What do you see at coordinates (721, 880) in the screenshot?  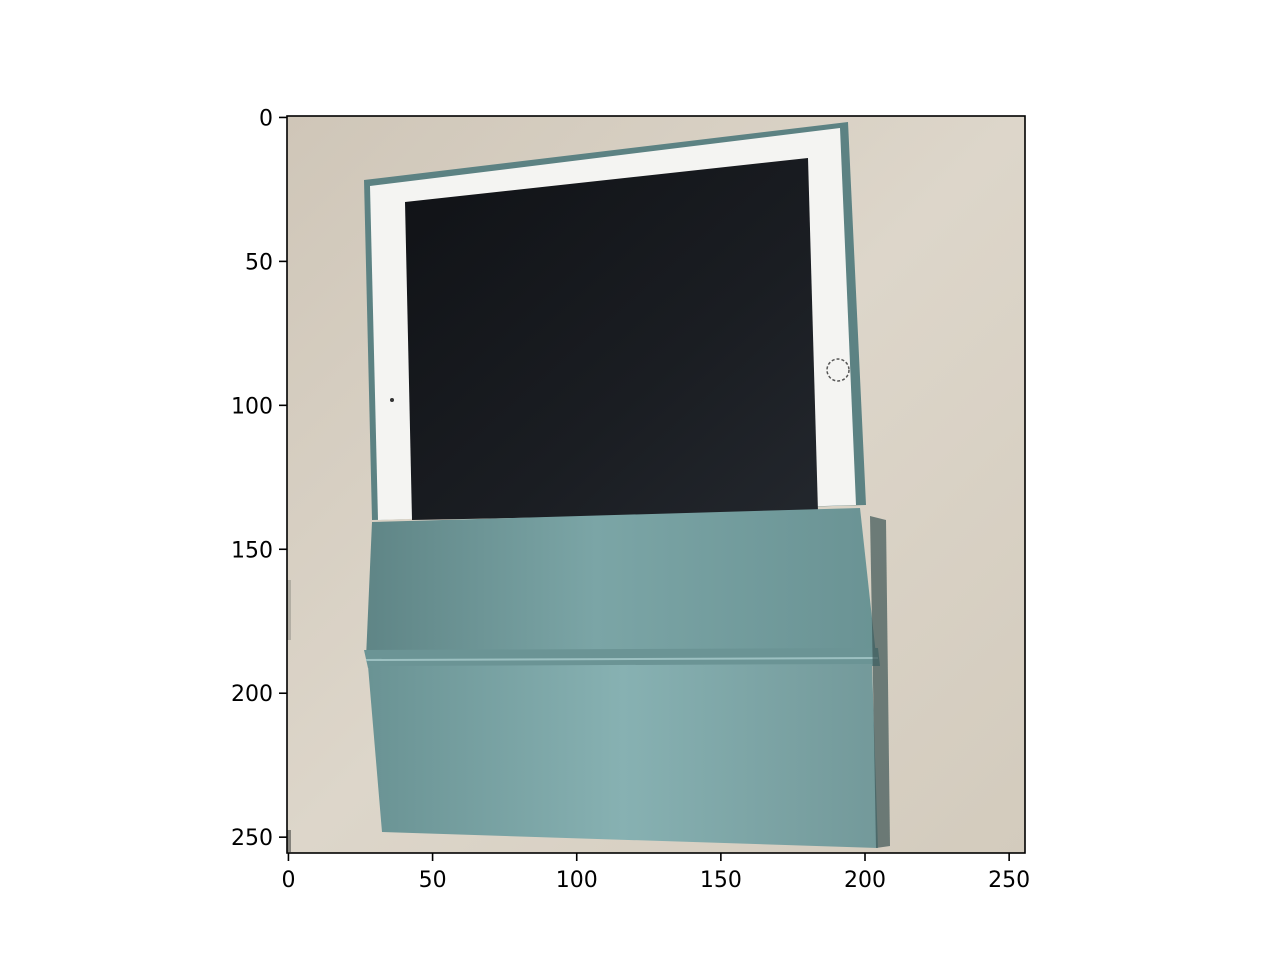 I see `x-tick-label: 150` at bounding box center [721, 880].